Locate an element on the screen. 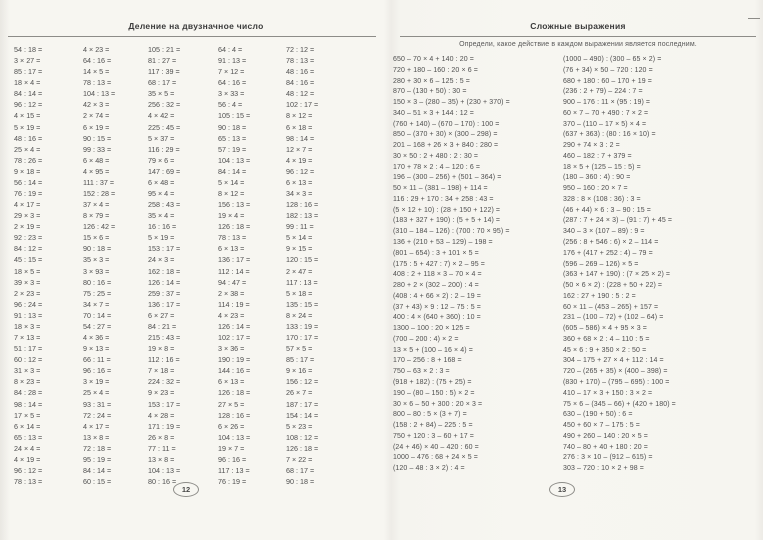 The height and width of the screenshot is (540, 763). math-problem: 26 × 8 = is located at coordinates (161, 437).